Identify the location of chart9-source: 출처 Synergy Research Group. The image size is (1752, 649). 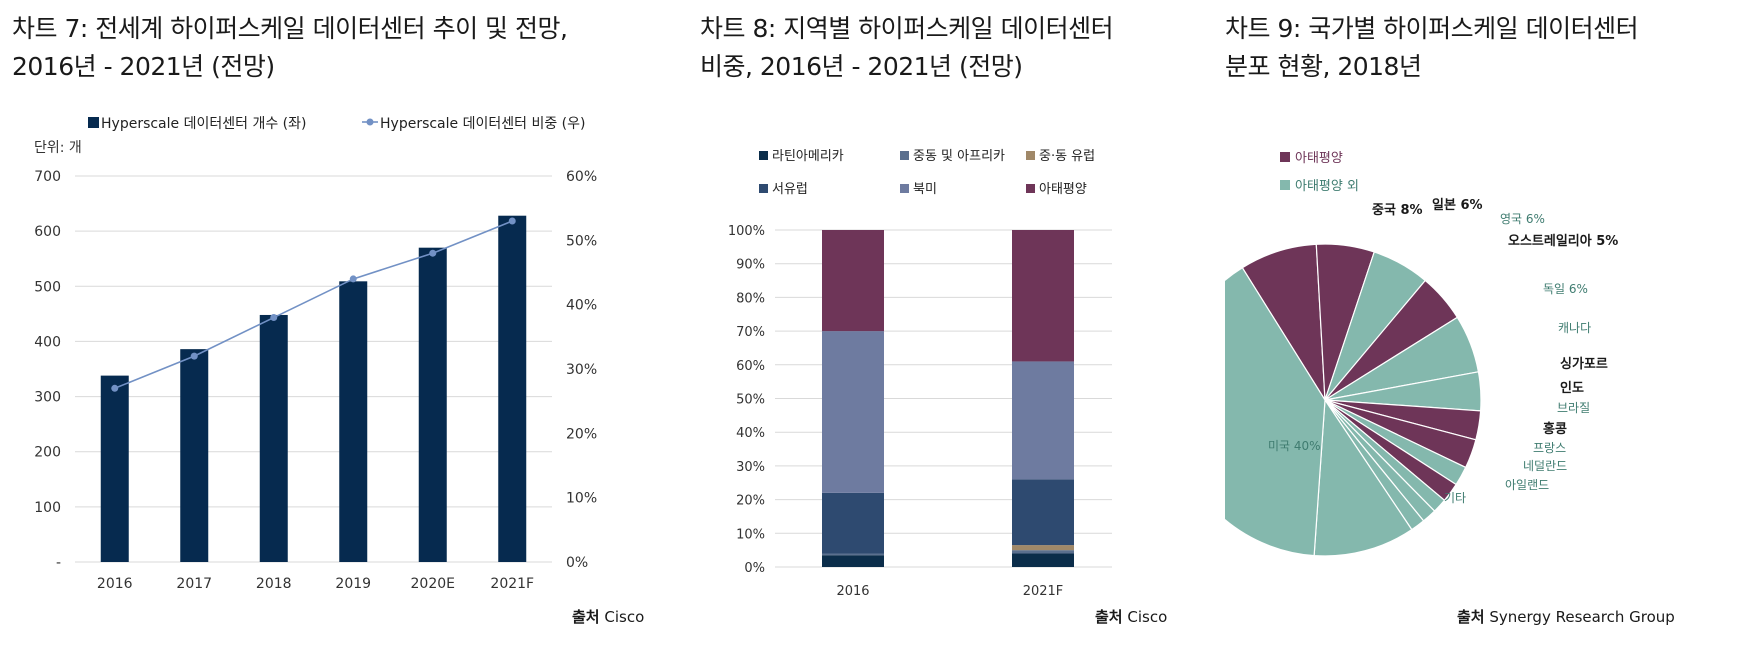
(1566, 616).